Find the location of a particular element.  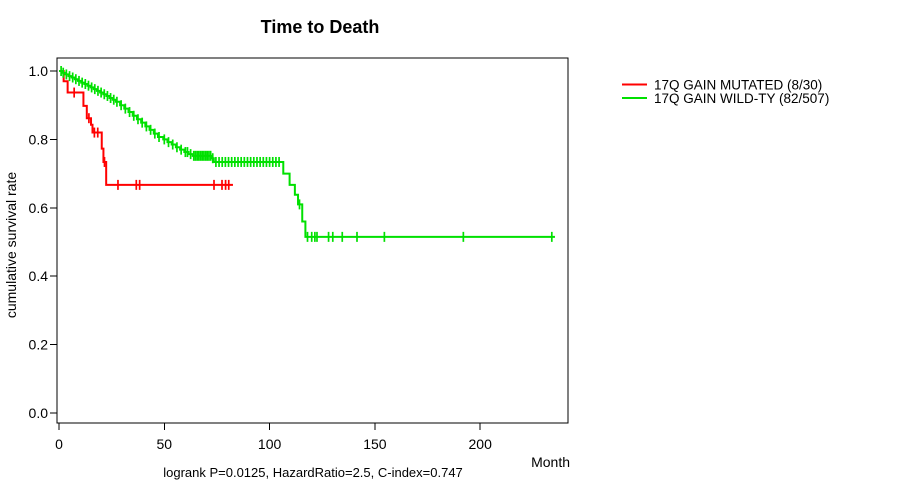

legend-label-mutated: 17Q GAIN MUTATED (8/30) is located at coordinates (738, 85).